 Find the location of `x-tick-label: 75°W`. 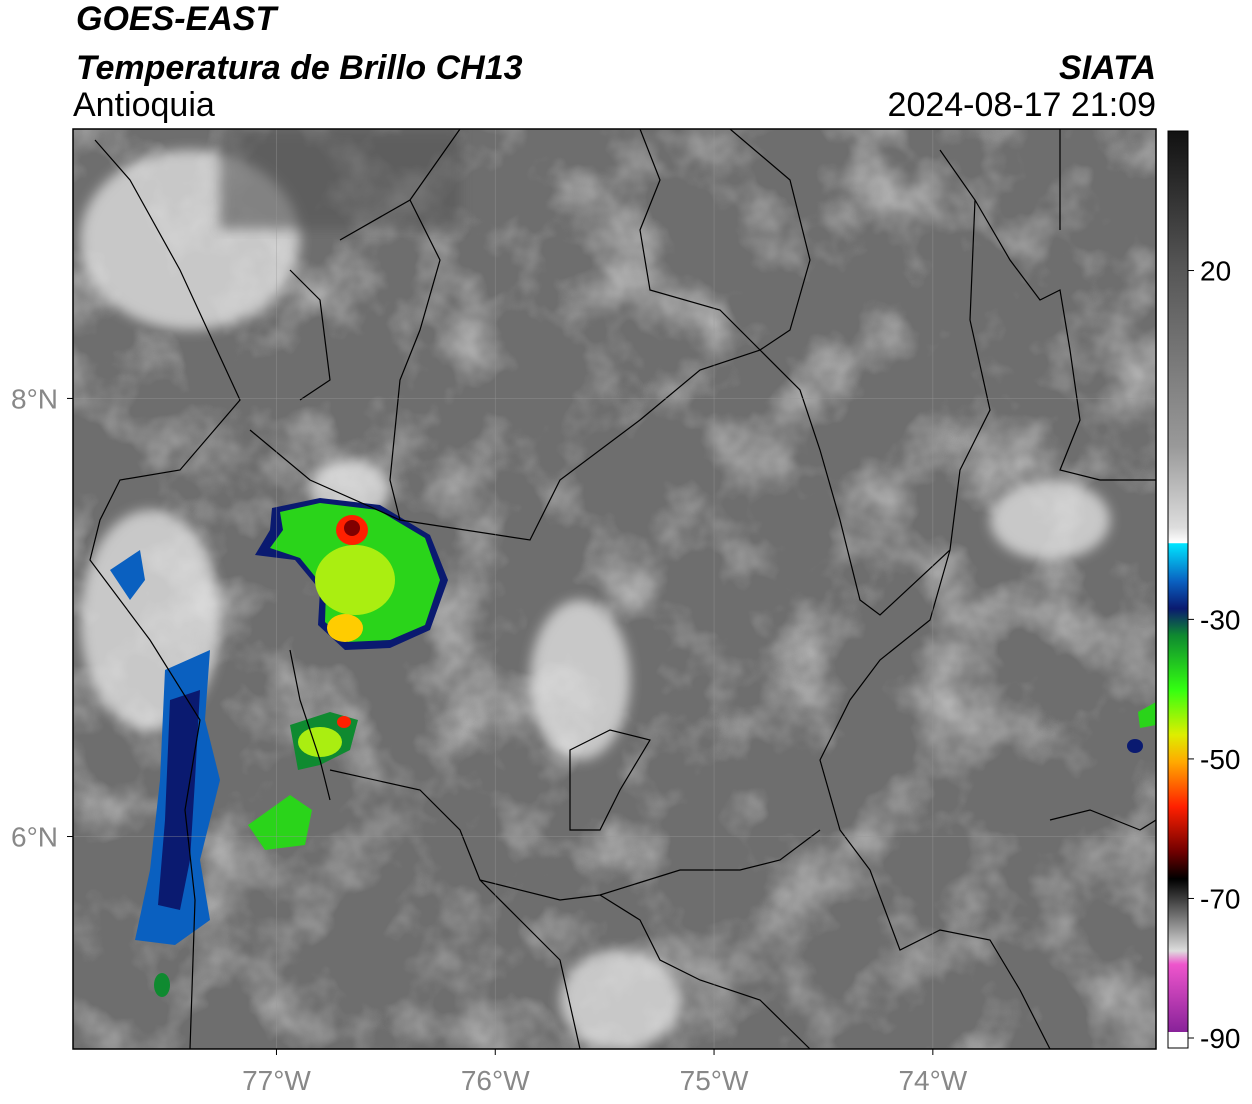

x-tick-label: 75°W is located at coordinates (714, 1080).